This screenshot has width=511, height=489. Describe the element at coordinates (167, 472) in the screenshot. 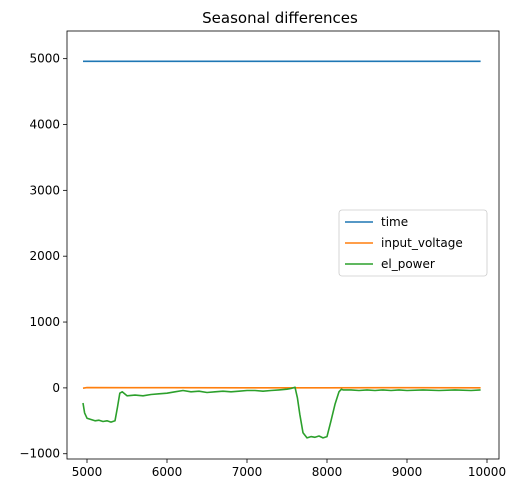

I see `x-tick-label: 6000` at that location.